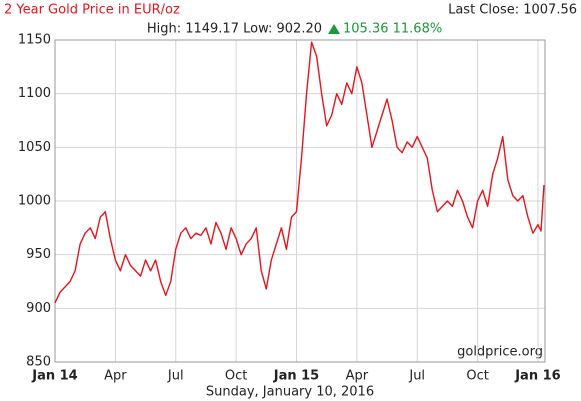 Image resolution: width=581 pixels, height=401 pixels. I want to click on up-arrow, so click(334, 29).